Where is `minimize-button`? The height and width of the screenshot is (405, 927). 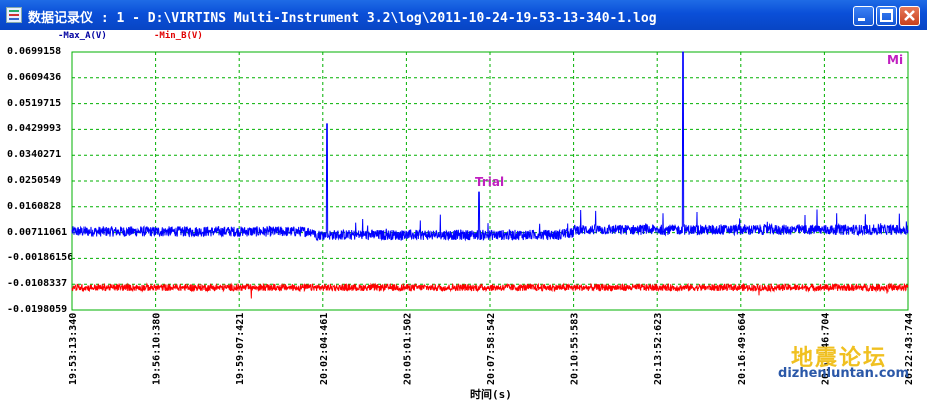 minimize-button is located at coordinates (863, 16).